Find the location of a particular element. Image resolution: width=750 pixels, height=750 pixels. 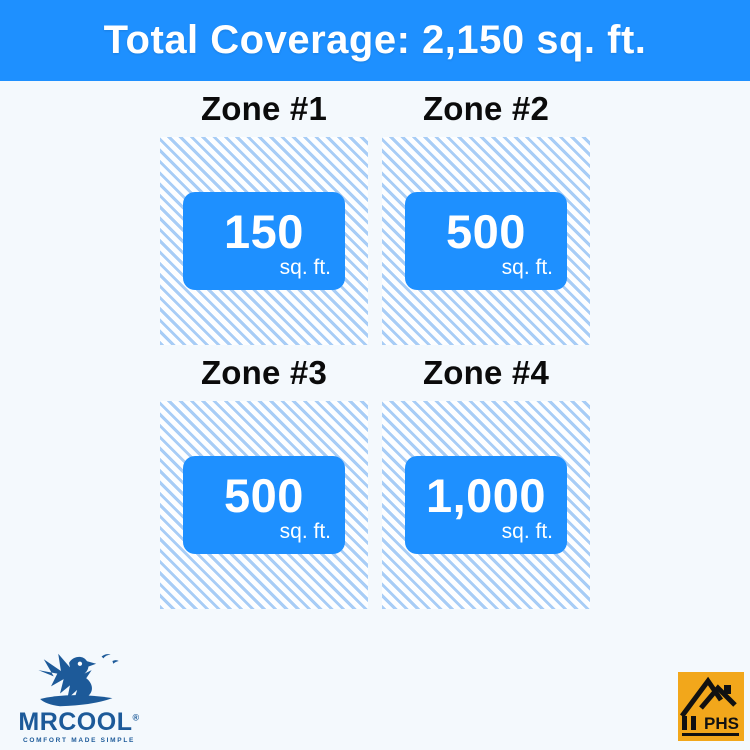

zone-3: Zone #3 500 sq. ft. is located at coordinates (264, 477).